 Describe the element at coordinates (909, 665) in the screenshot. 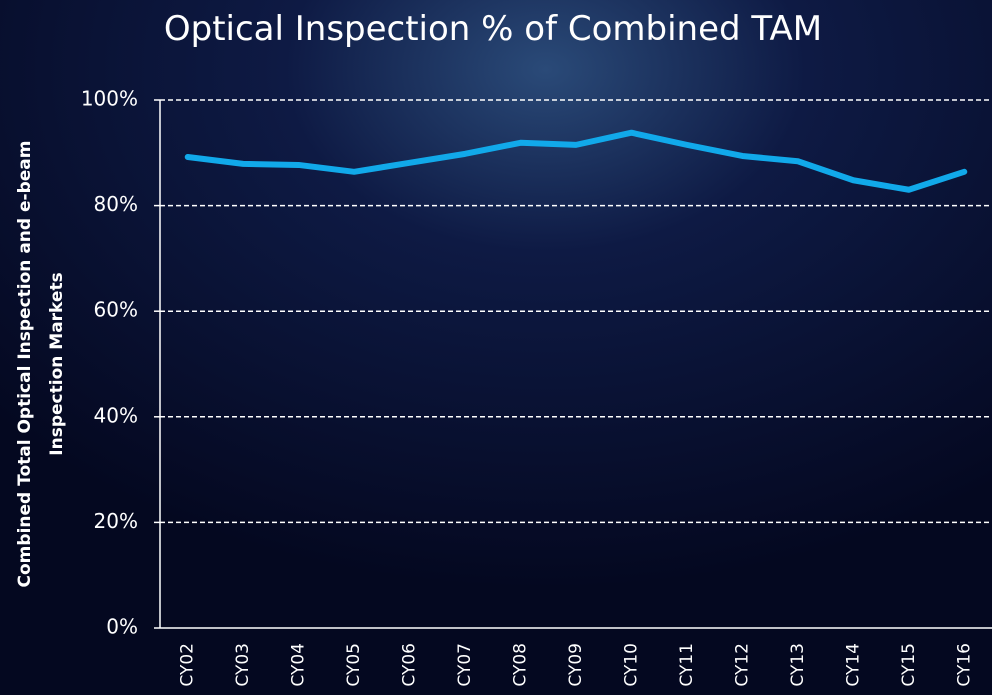

I see `x-tick-label: CY15` at that location.